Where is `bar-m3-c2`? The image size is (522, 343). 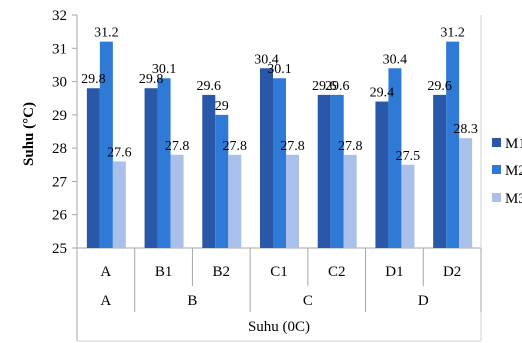 bar-m3-c2 is located at coordinates (350, 201).